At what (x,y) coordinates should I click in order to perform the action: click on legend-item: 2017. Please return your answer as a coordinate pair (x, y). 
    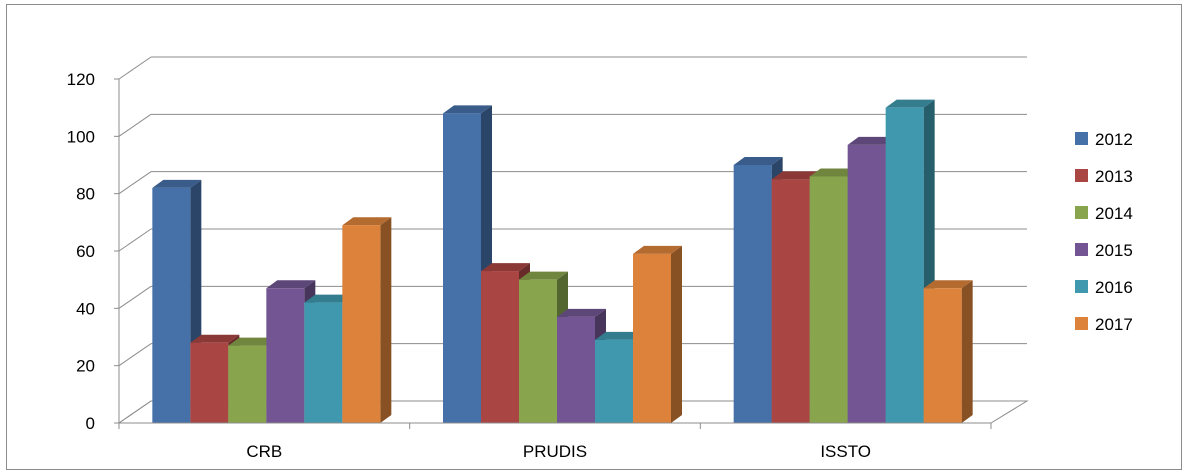
    Looking at the image, I should click on (1104, 324).